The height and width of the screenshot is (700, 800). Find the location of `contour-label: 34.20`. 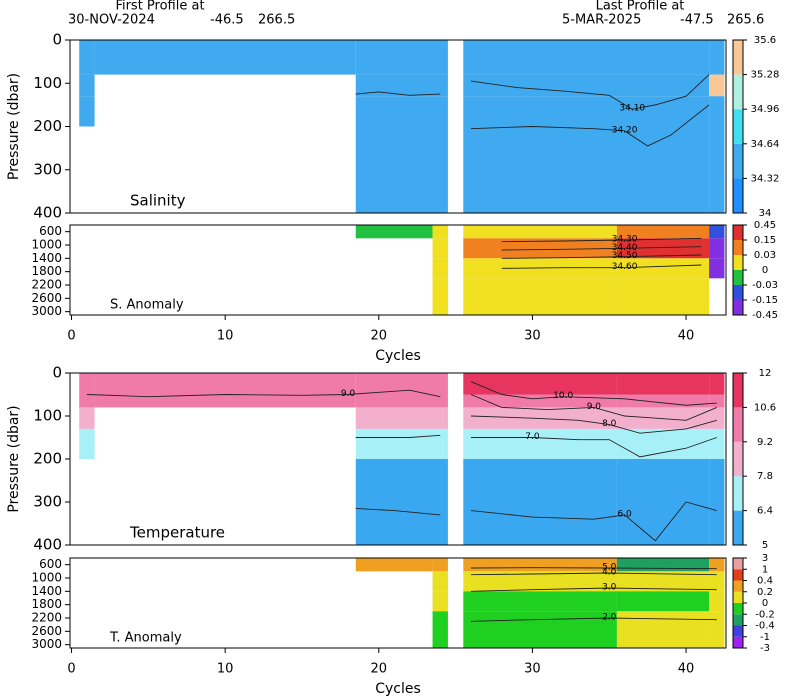

contour-label: 34.20 is located at coordinates (625, 130).